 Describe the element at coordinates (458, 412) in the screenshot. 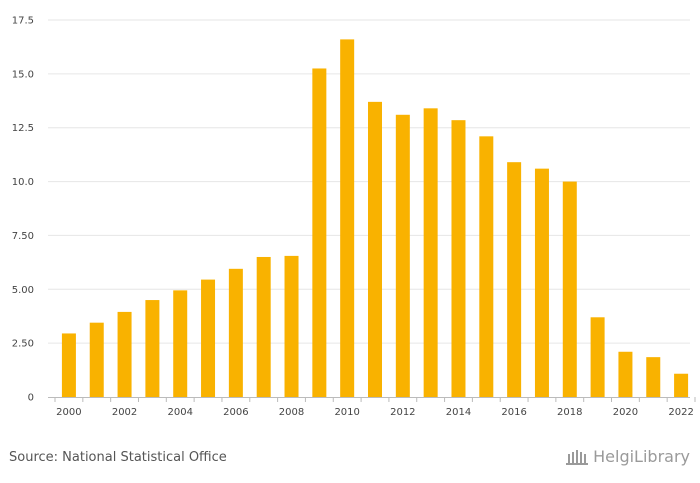

I see `x-tick-label: 2014` at that location.